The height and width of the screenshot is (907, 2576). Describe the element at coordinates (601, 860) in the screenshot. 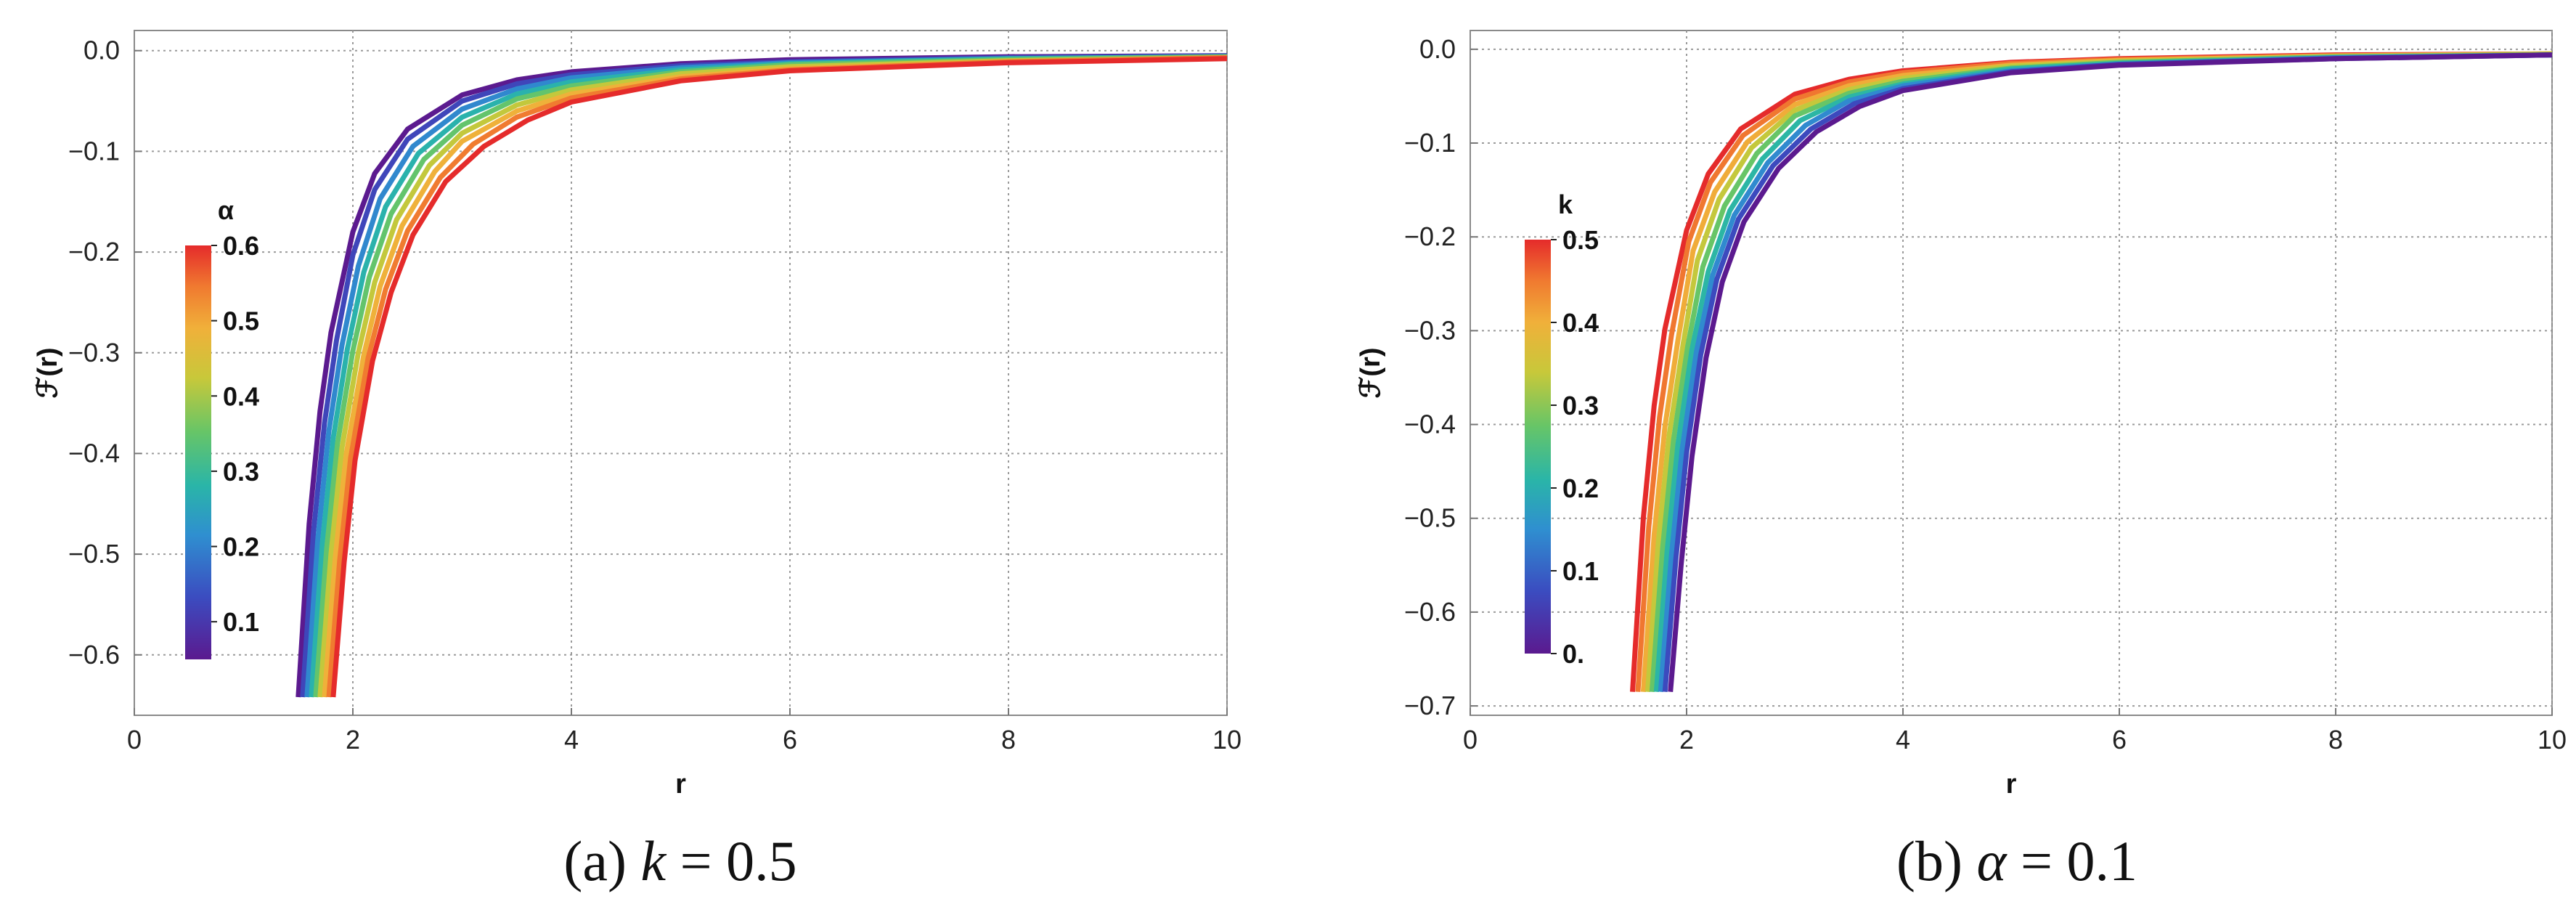

I see `caption-prefix: (a)` at that location.